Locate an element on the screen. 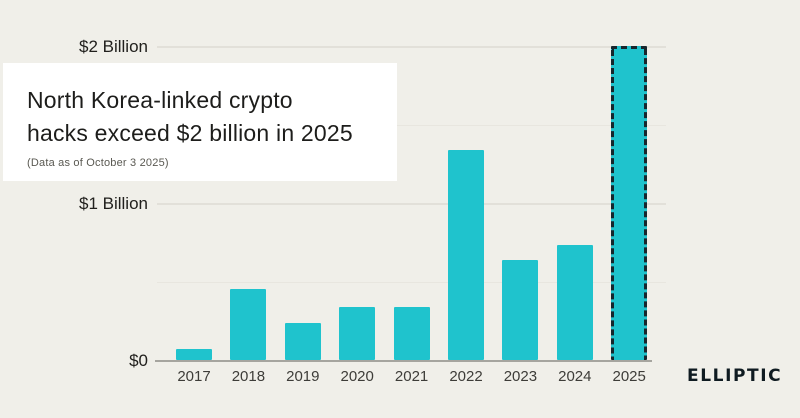  x-tick-label-2017: 2017 is located at coordinates (194, 376).